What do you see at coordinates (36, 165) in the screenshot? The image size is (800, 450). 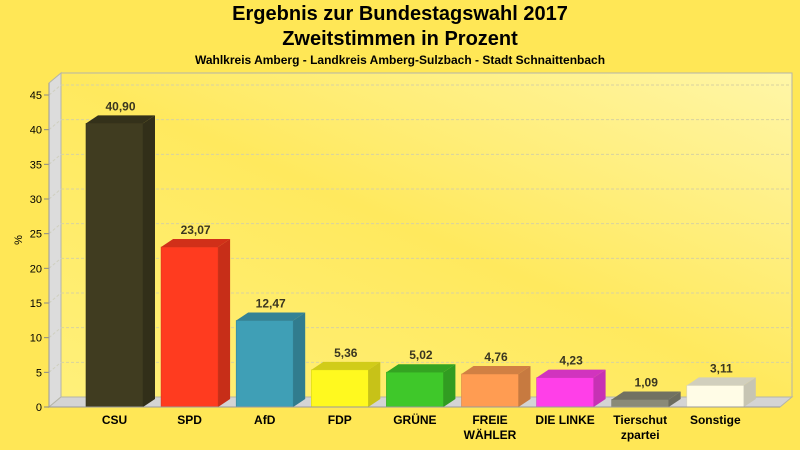 I see `y-tick-label: 35` at bounding box center [36, 165].